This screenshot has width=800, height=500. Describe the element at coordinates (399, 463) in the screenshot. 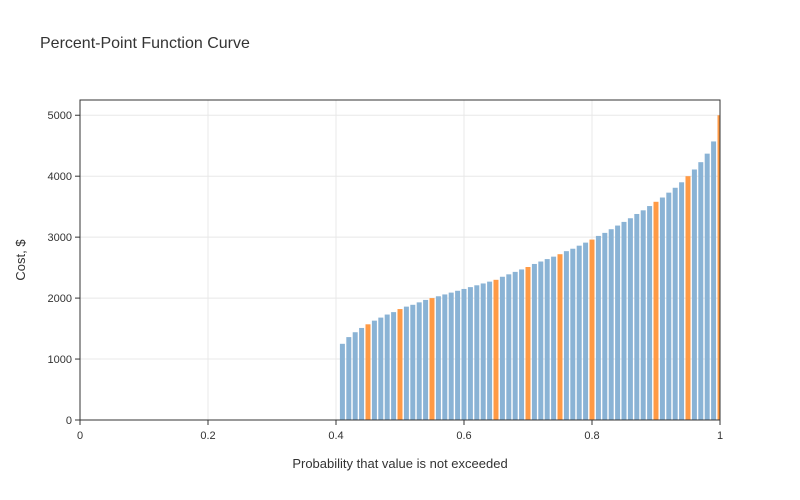

I see `x-axis-title: Probability that value is not exceeded` at that location.